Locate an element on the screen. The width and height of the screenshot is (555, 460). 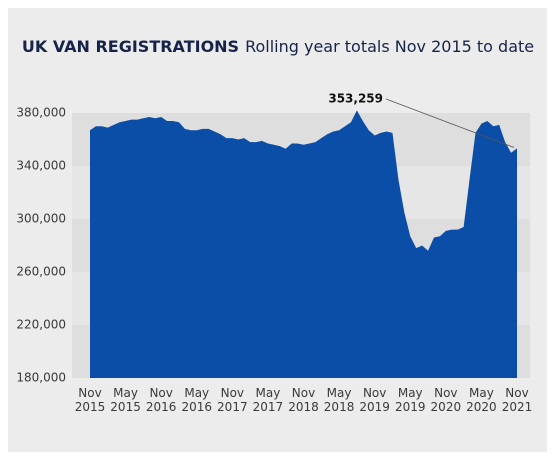
annotation-leader is located at coordinates (450, 123).